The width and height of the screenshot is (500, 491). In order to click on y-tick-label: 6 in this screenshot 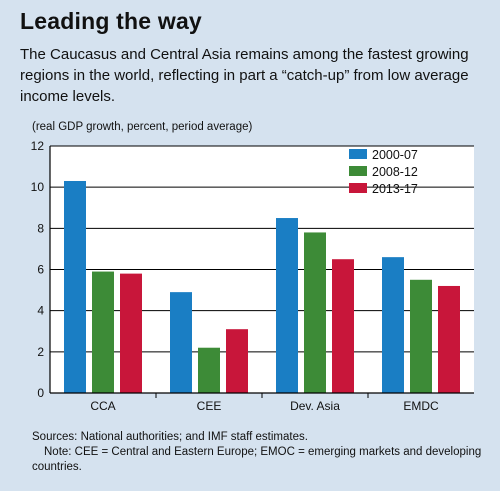, I will do `click(40, 270)`.